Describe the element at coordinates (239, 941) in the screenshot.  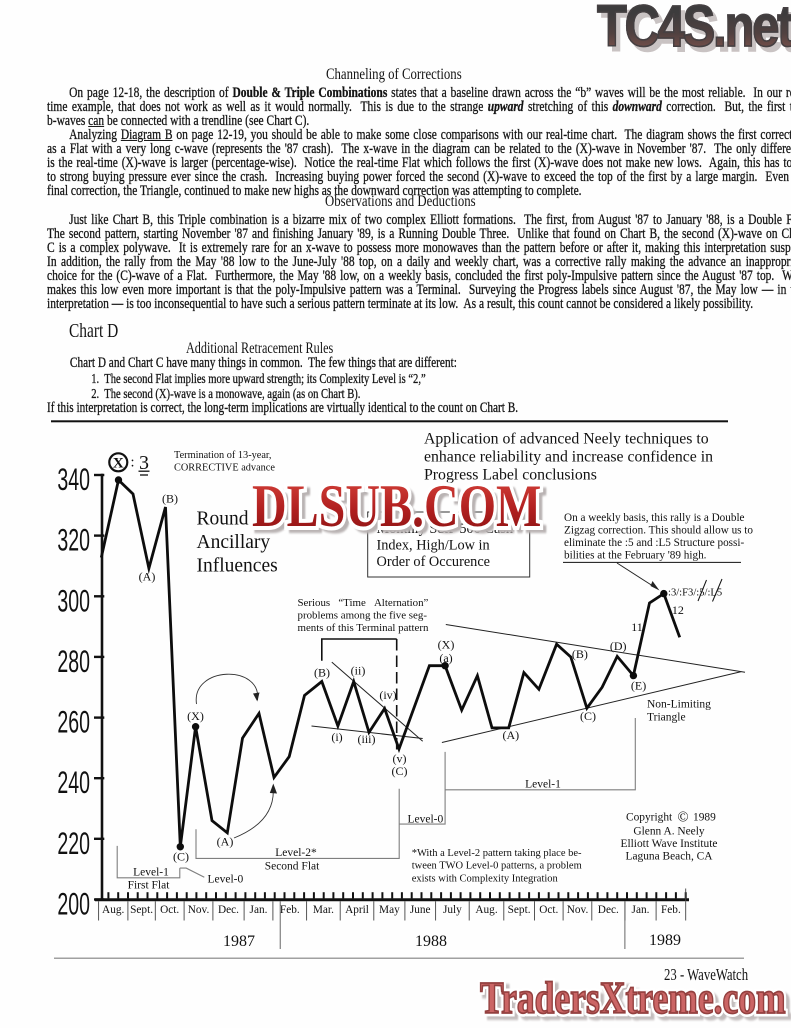
I see `svg-text: 1987` at that location.